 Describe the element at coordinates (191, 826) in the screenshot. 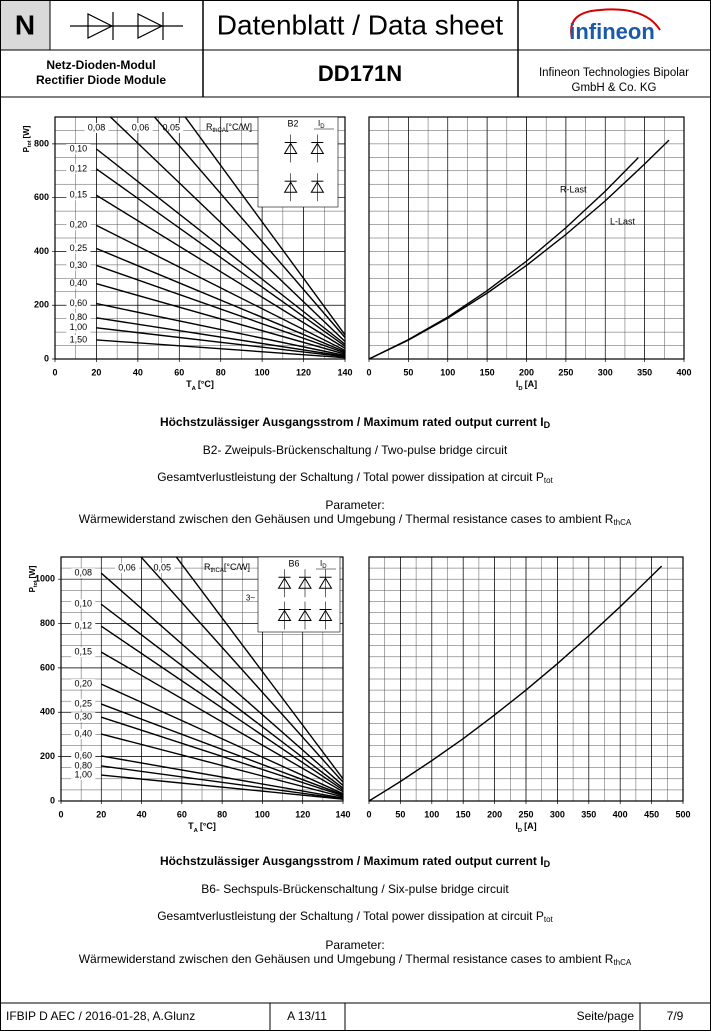

I see `symbol: T` at that location.